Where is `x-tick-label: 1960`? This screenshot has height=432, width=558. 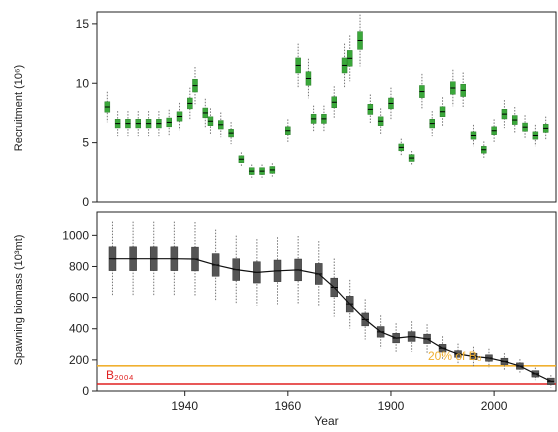
x-tick-label: 1960 is located at coordinates (287, 406).